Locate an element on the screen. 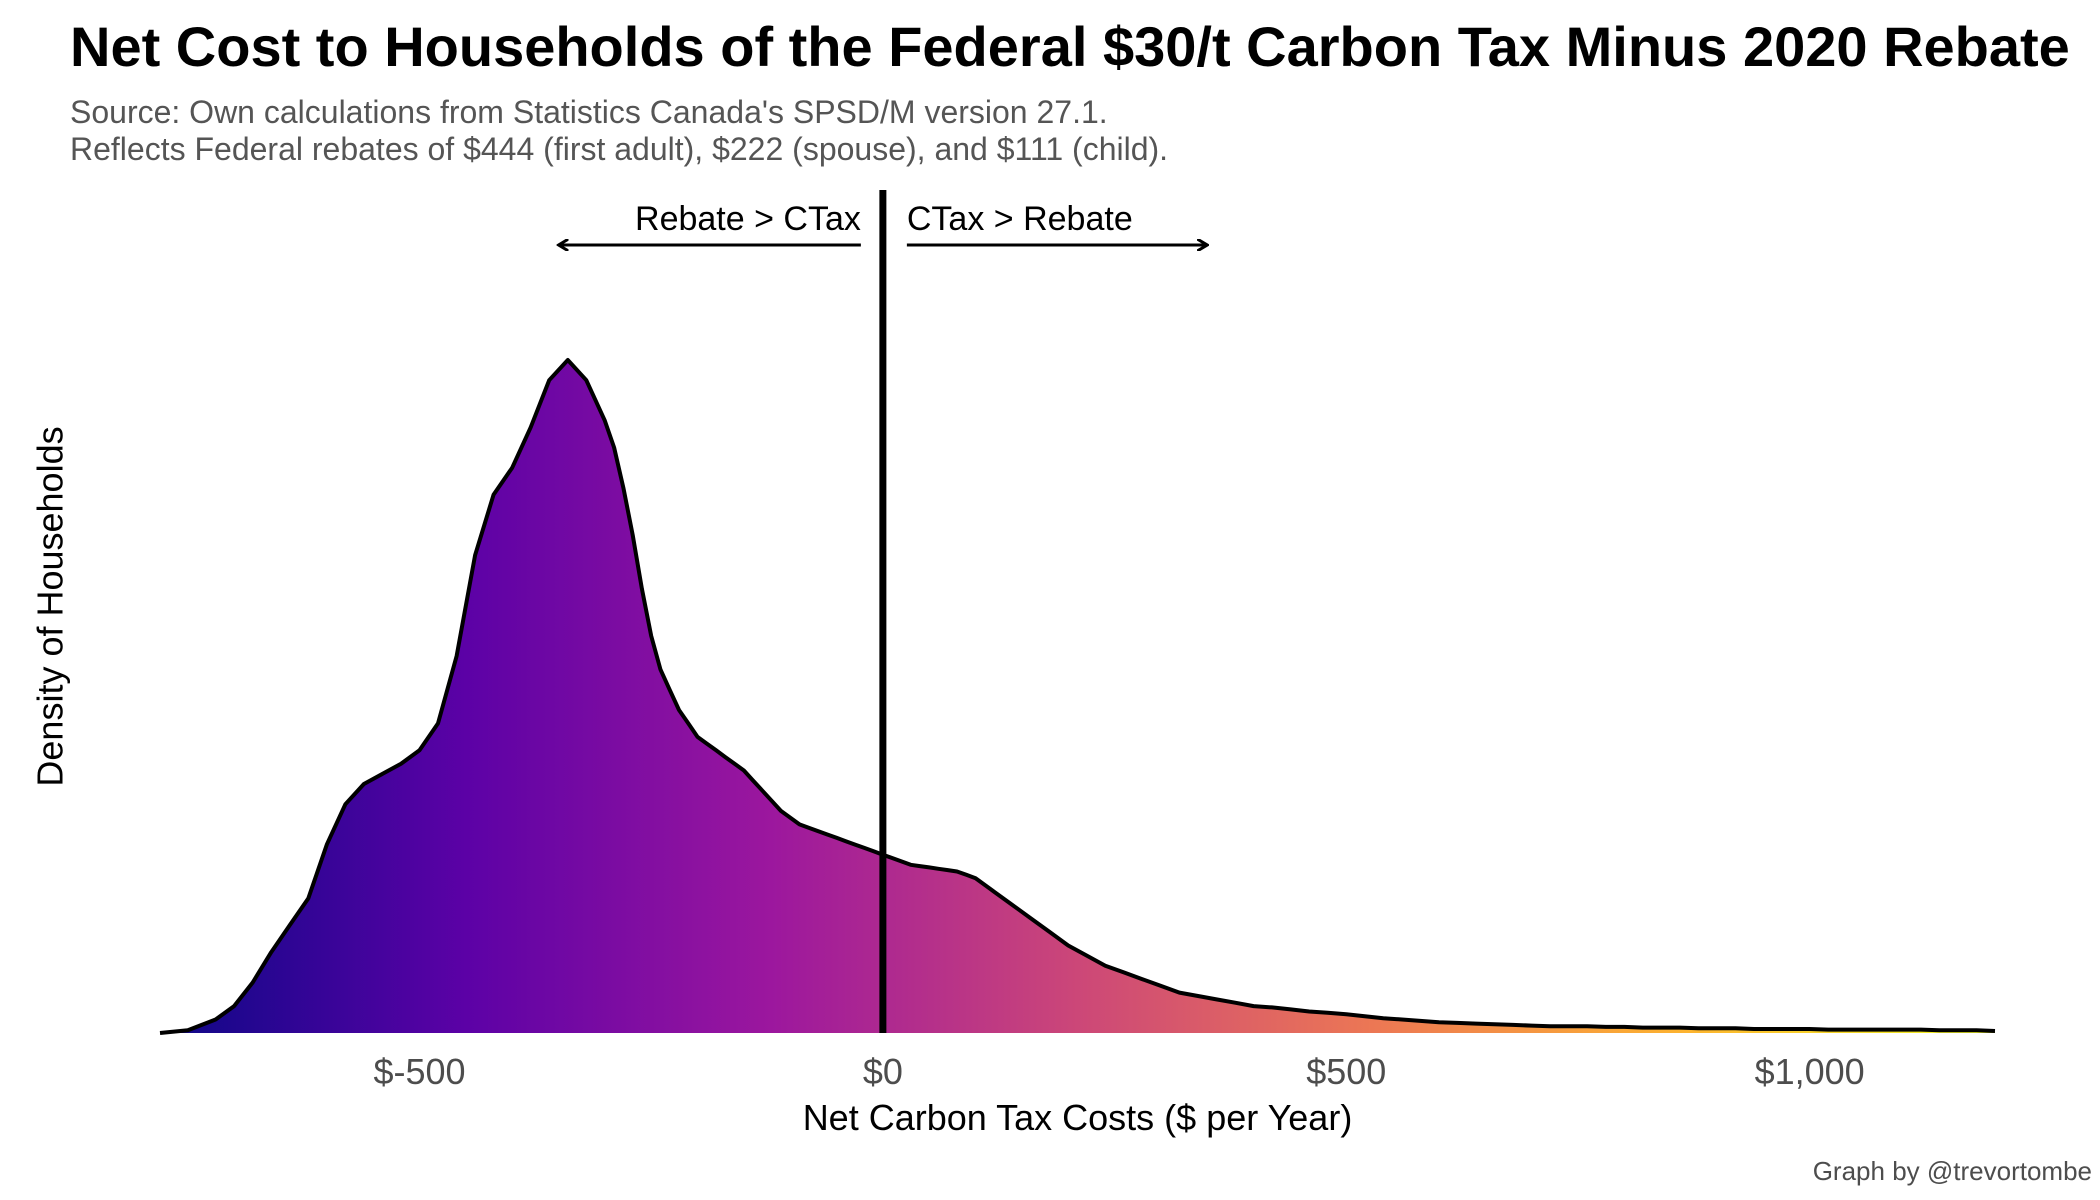  x-axis-title: Net Carbon Tax Costs ($ per Year) is located at coordinates (1078, 1117).